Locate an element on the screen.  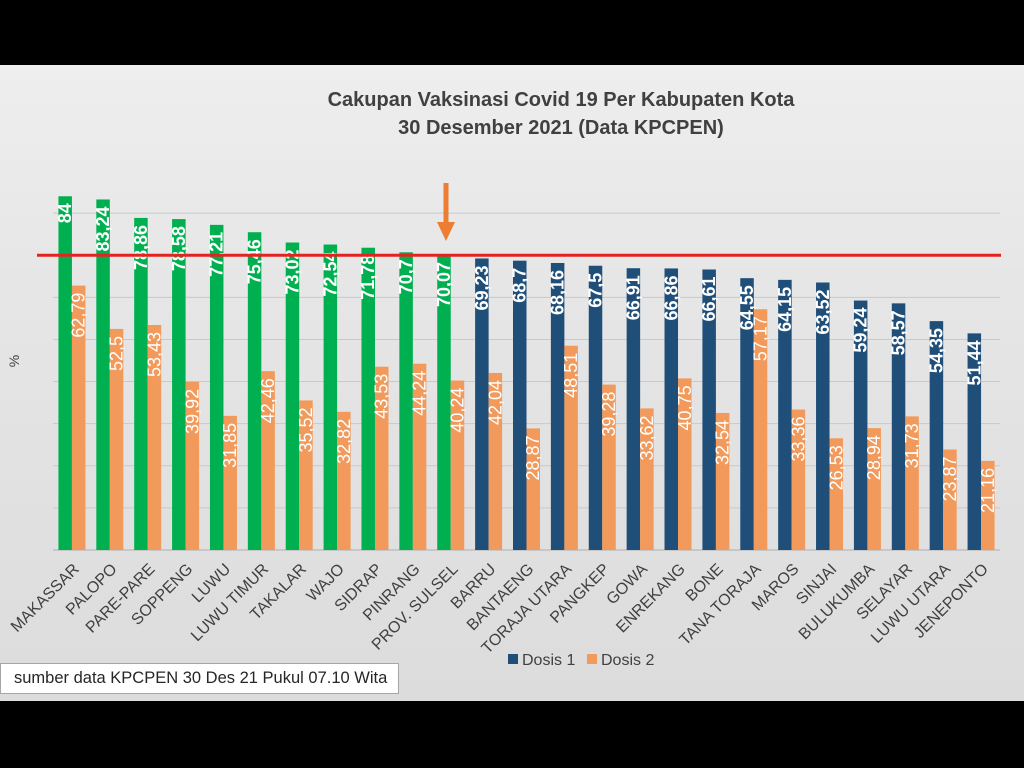
dosis-2-bar-wajo is located at coordinates (344, 480).